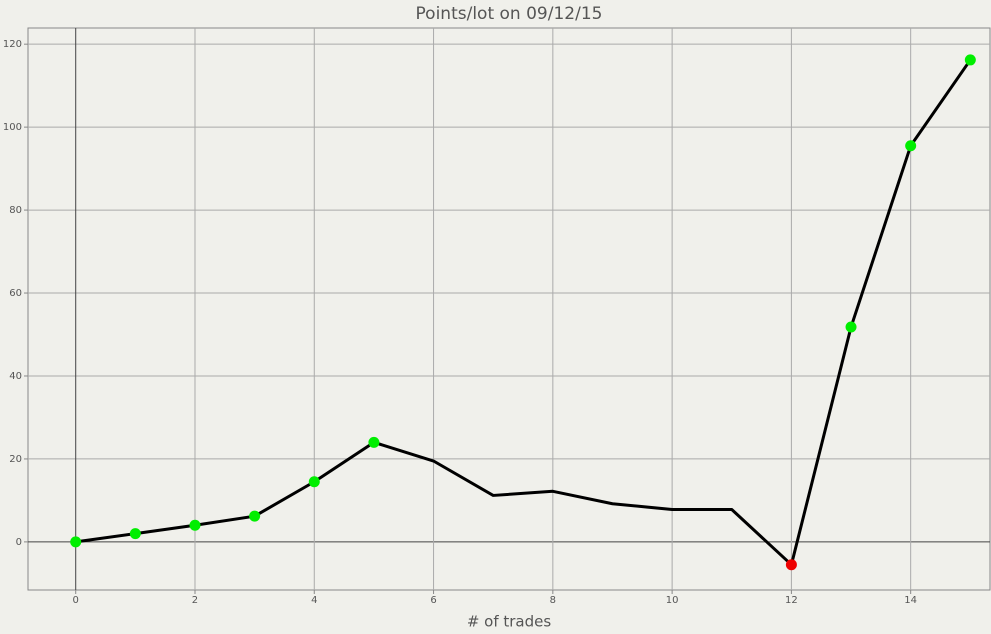 Image resolution: width=991 pixels, height=634 pixels. Describe the element at coordinates (19, 542) in the screenshot. I see `y-tick-label: 0` at that location.